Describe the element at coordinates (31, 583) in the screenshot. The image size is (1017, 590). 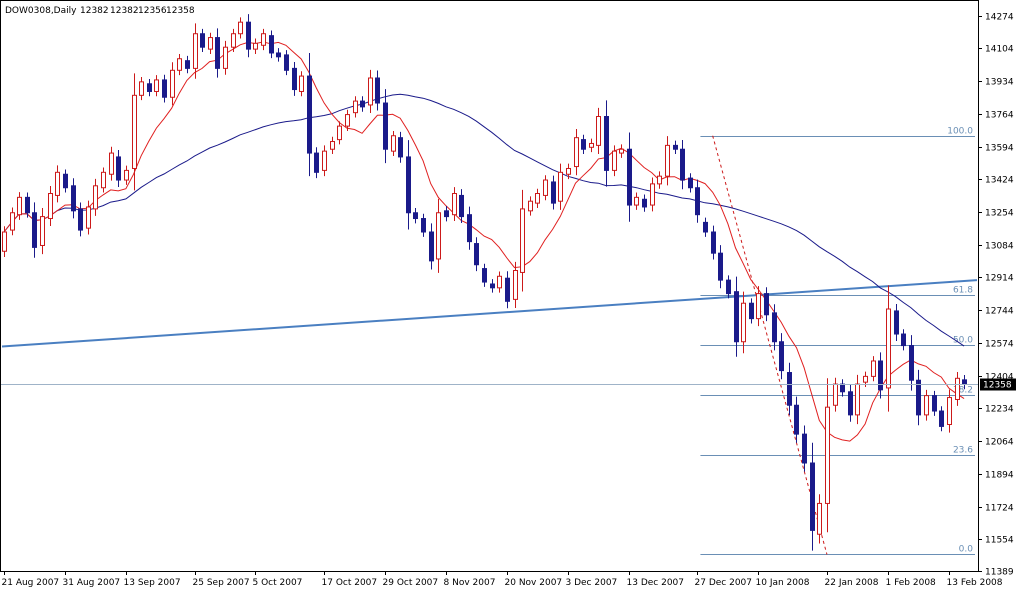
I see `time-tick-label: 21 Aug 2007` at that location.